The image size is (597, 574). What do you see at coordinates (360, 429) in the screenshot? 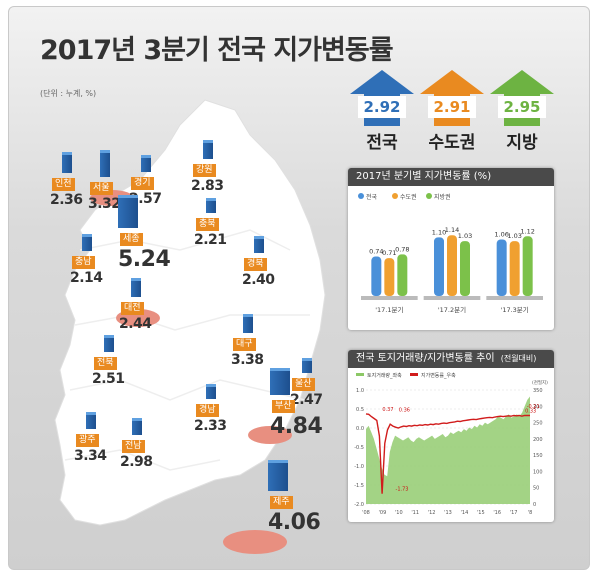
I see `left-axis-tick: 0.0` at bounding box center [360, 429].